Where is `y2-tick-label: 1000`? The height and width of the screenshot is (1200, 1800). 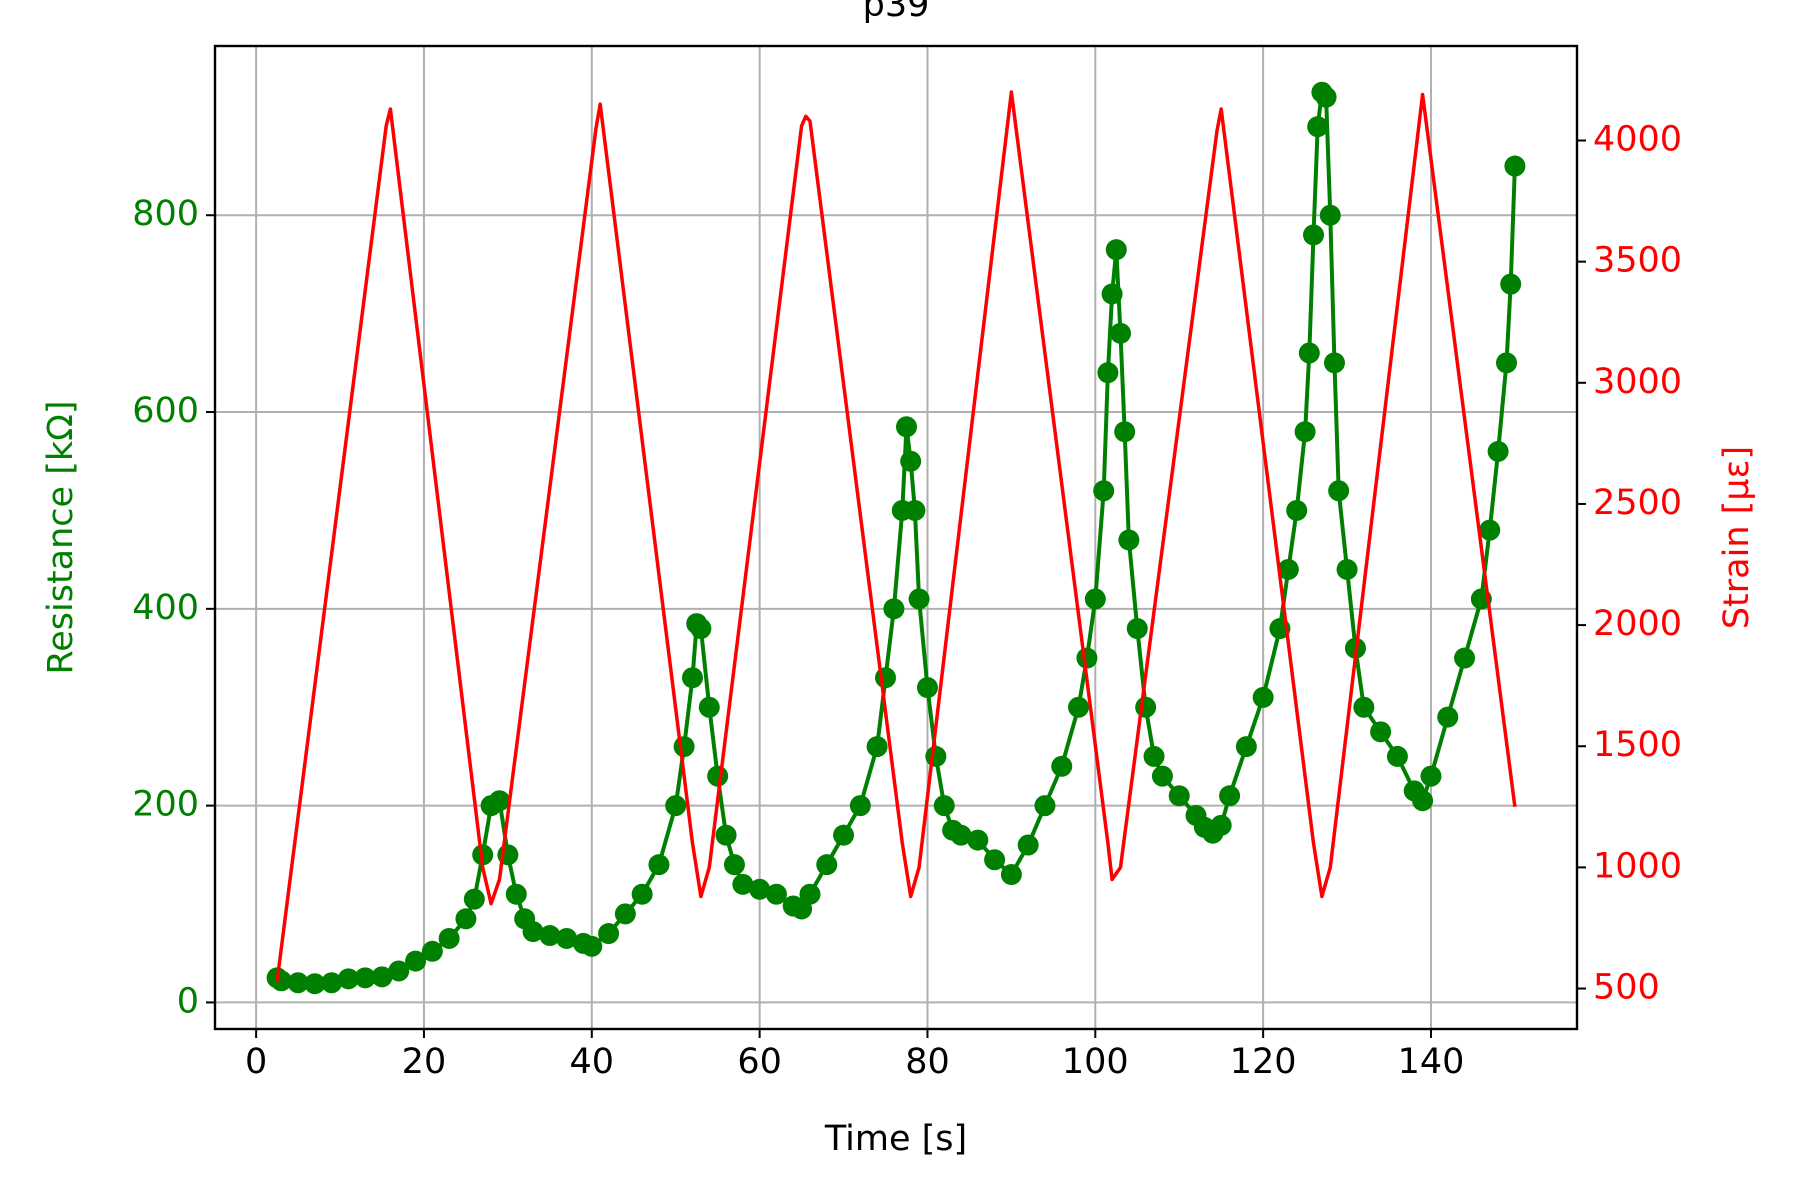 y2-tick-label: 1000 is located at coordinates (1637, 866).